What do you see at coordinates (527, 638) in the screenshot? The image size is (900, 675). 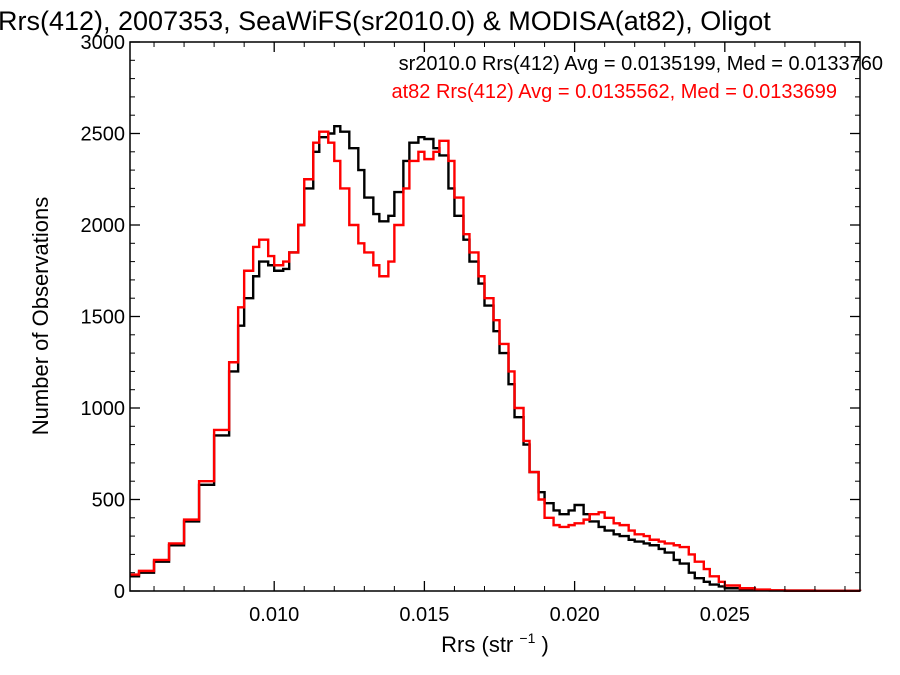 I see `x-axis-label-superscript: −1` at bounding box center [527, 638].